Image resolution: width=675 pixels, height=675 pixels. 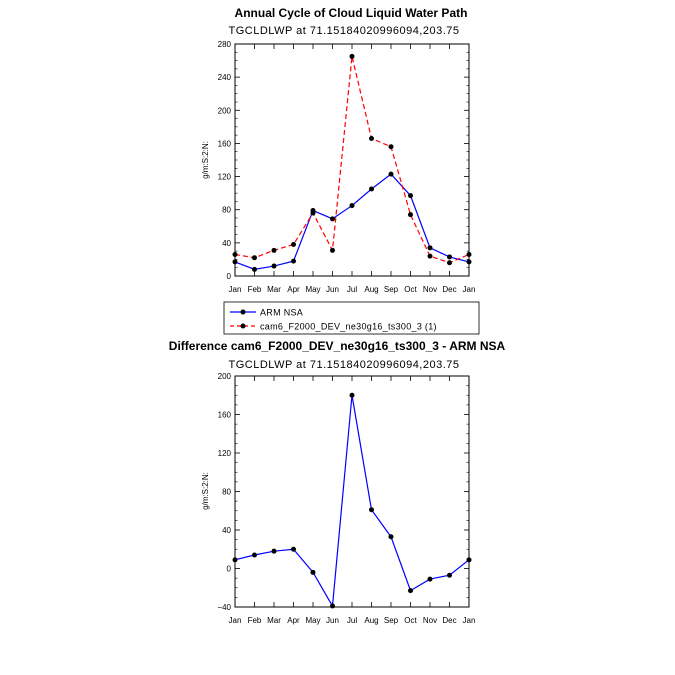 I want to click on chart-1-subtitle: TGCLDLWP at 71.15184020996094,203.75, so click(x=343, y=31).